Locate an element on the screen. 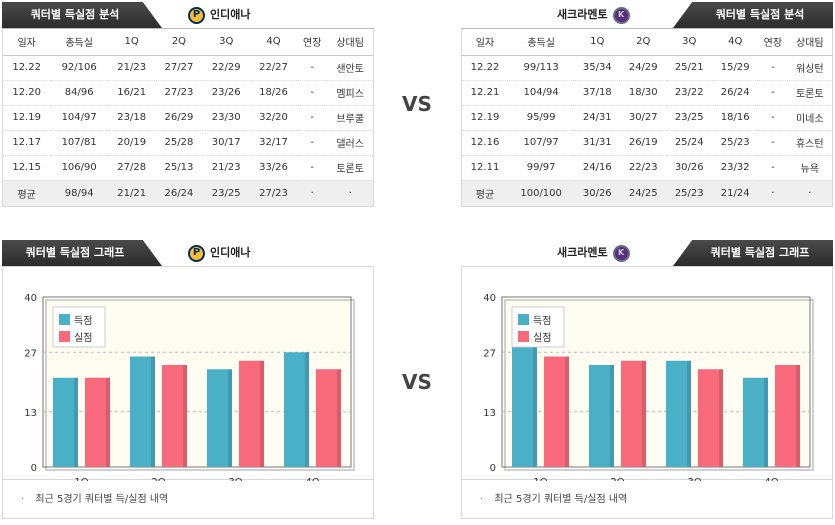  table-cell: 24/29 is located at coordinates (643, 68).